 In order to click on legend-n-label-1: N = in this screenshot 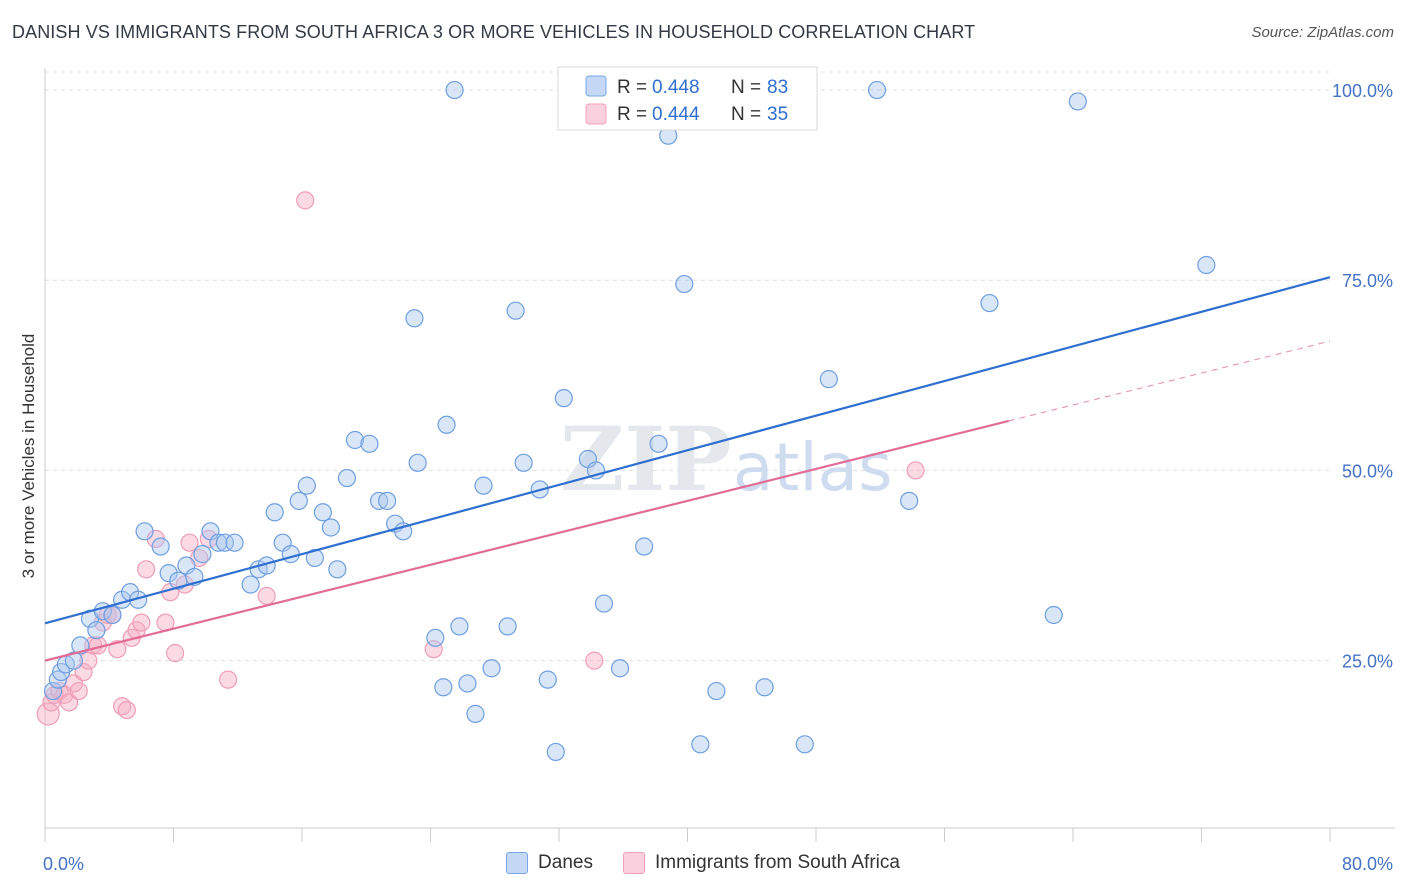, I will do `click(746, 87)`.